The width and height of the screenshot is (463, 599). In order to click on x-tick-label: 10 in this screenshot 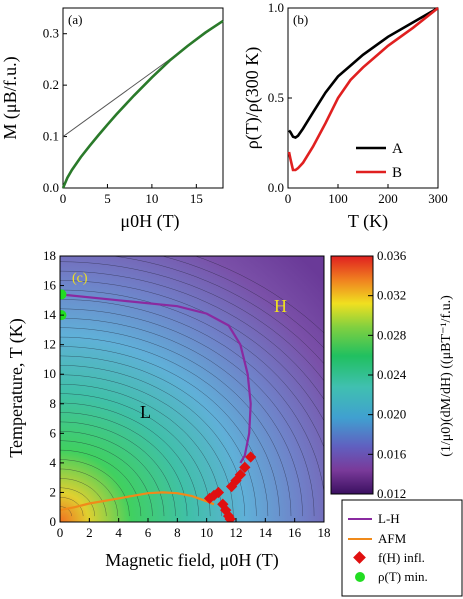, I will do `click(151, 198)`.